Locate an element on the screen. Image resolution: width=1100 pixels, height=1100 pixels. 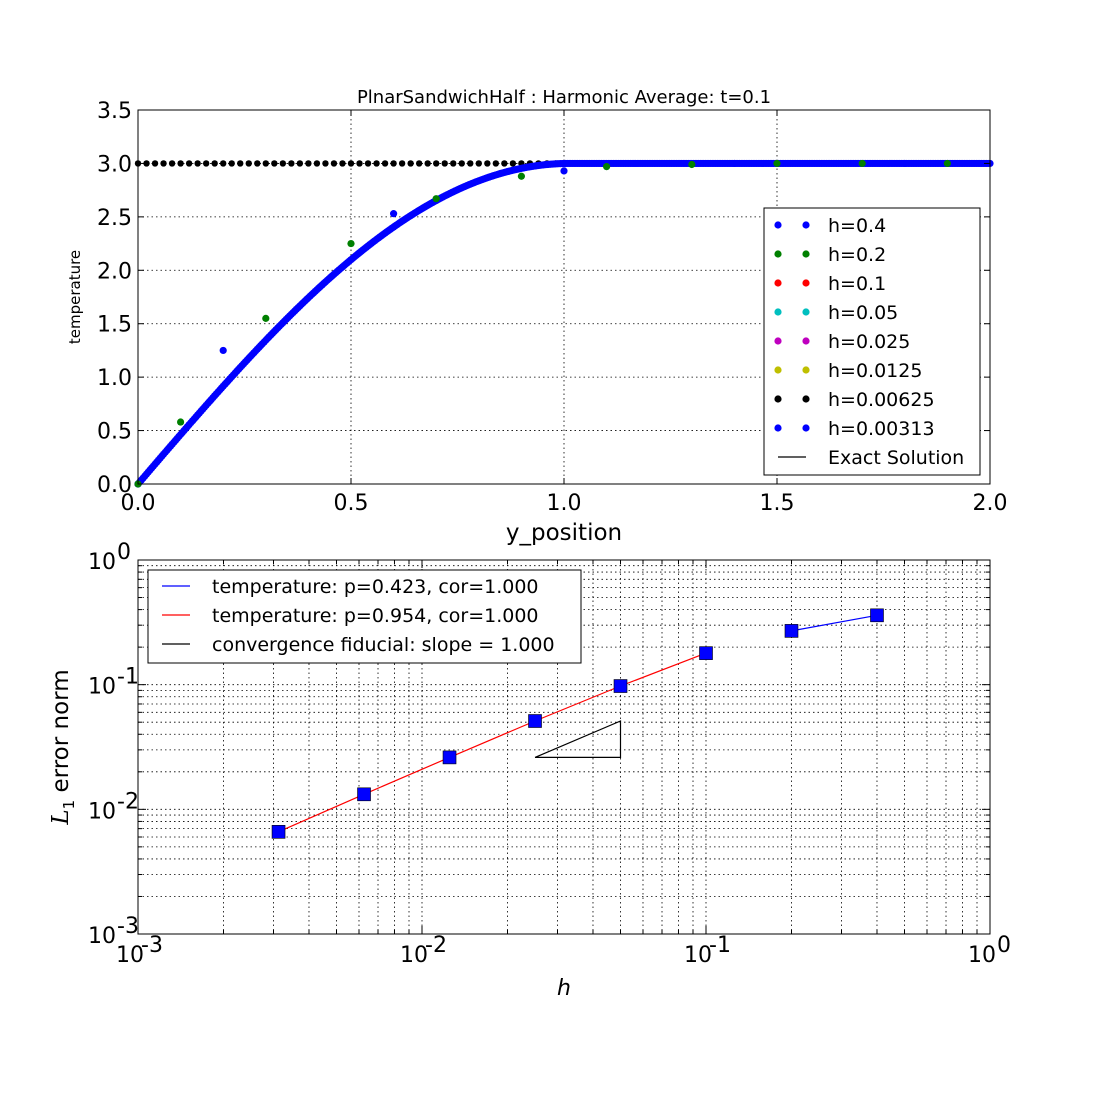
svg-text: L1 error norm is located at coordinates (63, 747).